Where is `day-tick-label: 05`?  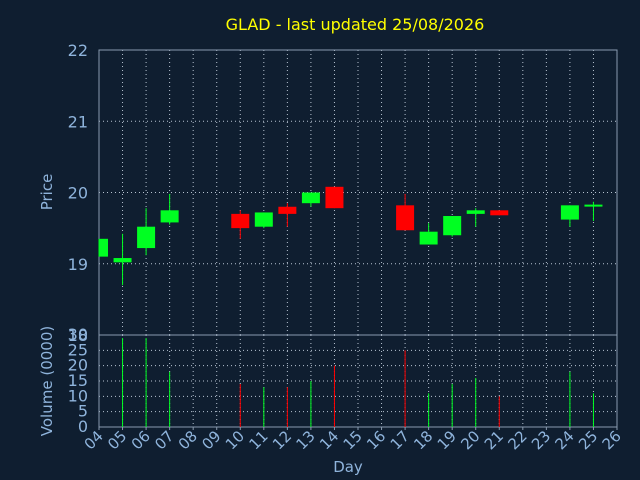
day-tick-label: 05 is located at coordinates (117, 440).